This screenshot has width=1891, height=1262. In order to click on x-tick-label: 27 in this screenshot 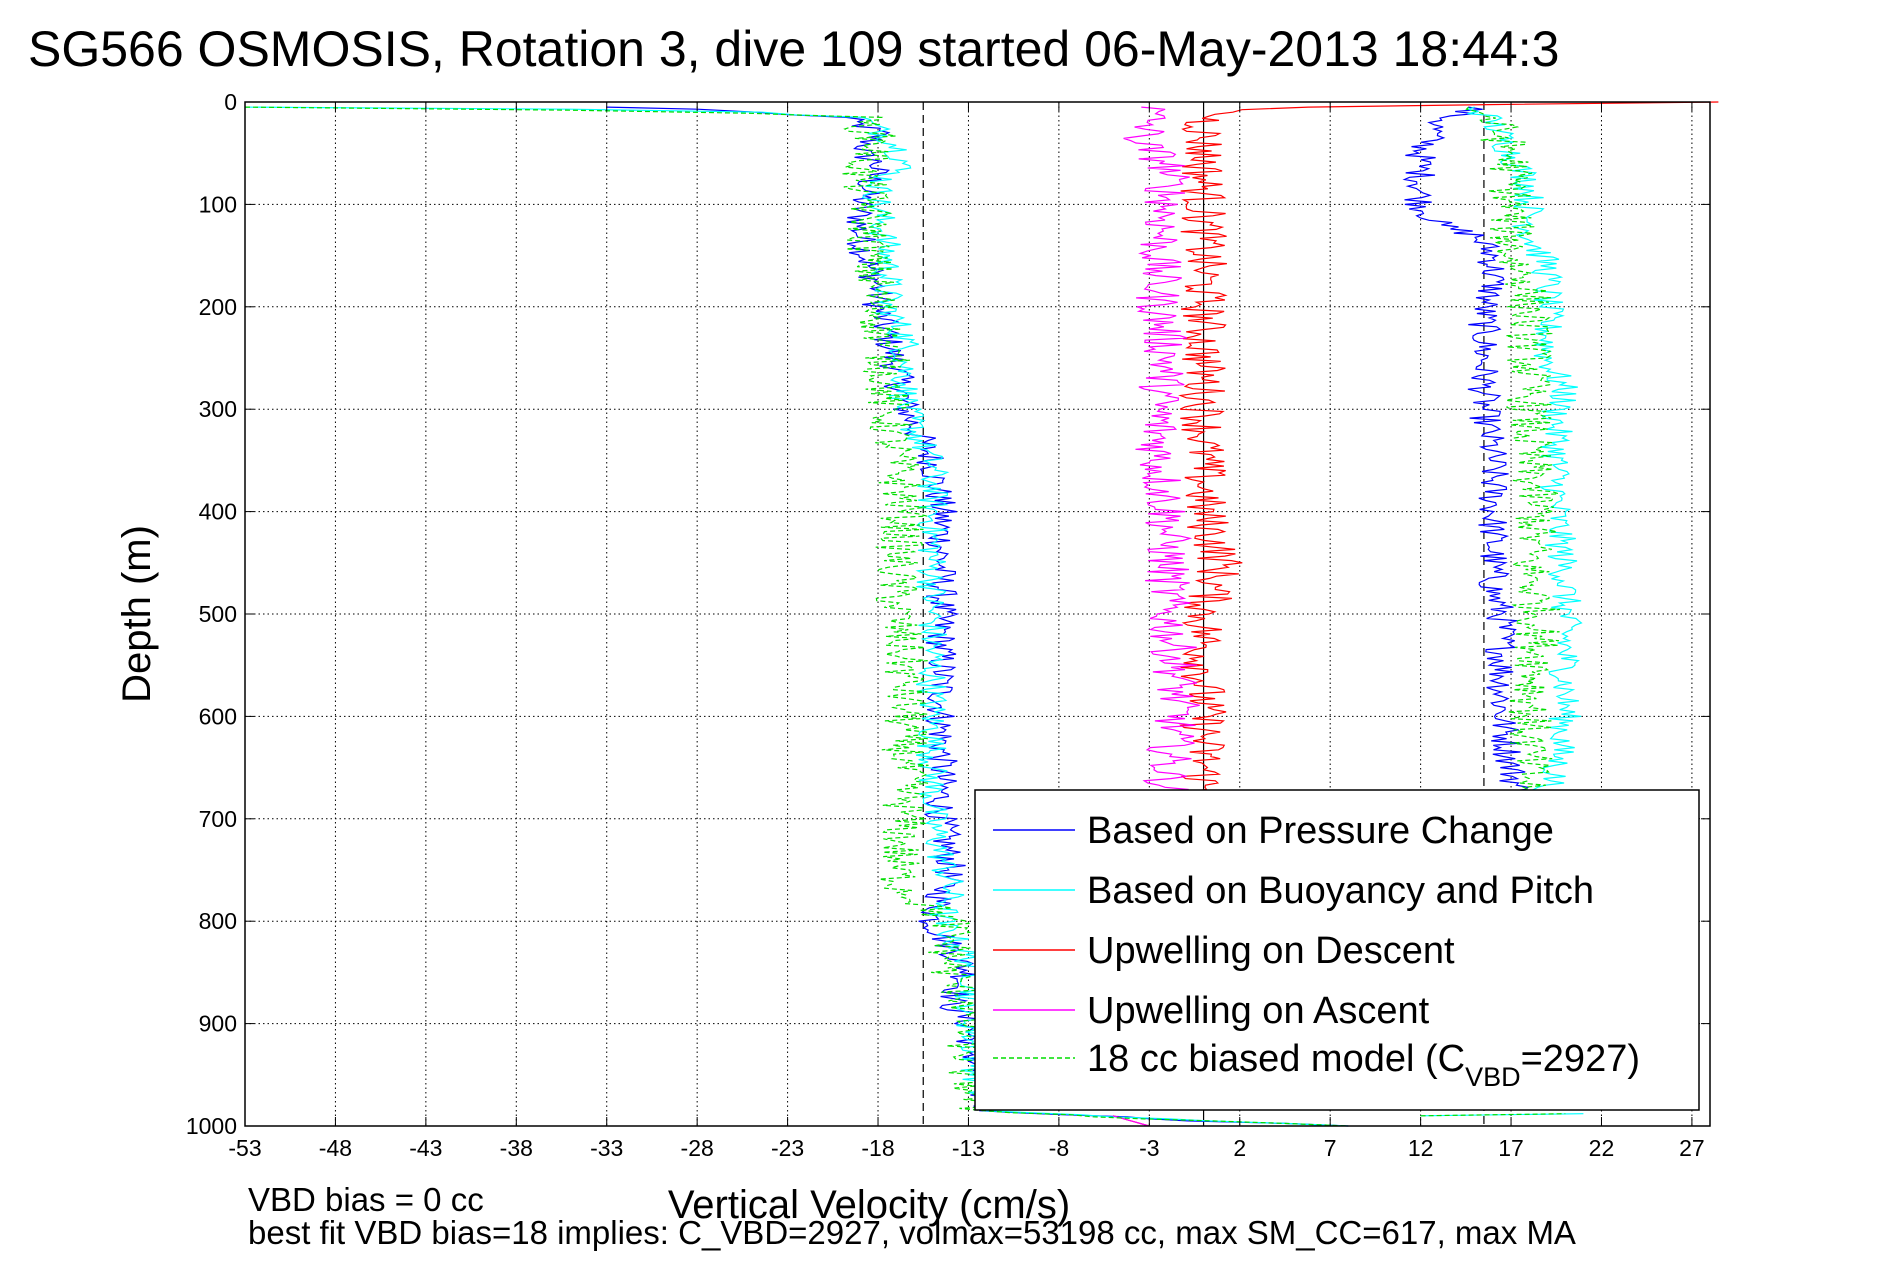, I will do `click(1692, 1148)`.